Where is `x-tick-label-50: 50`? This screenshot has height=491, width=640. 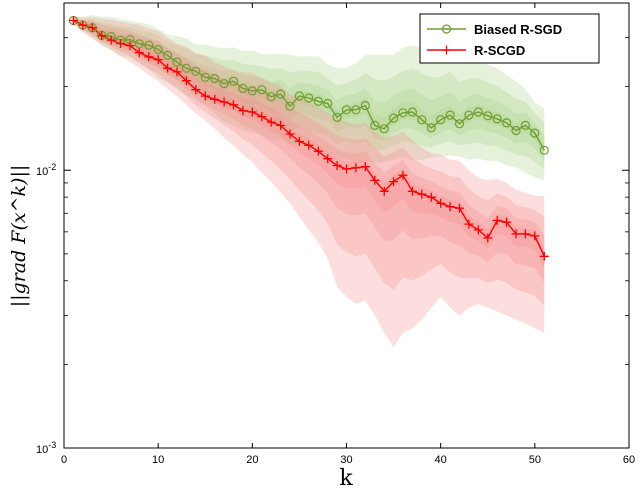 x-tick-label-50: 50 is located at coordinates (535, 460).